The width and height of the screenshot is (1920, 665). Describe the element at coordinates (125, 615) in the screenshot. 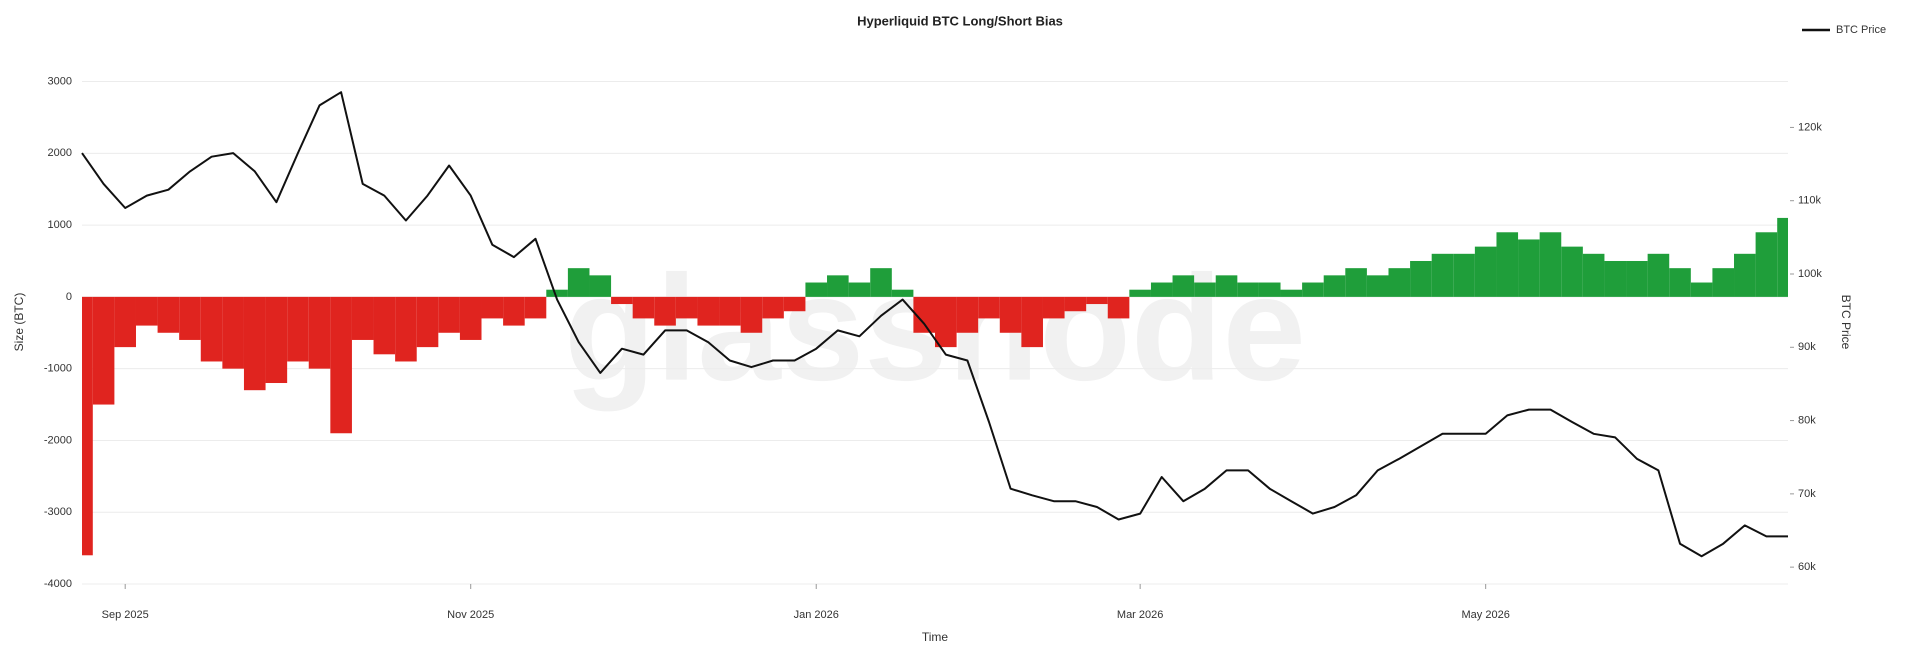

I see `x-tick-label: Sep 2025` at that location.